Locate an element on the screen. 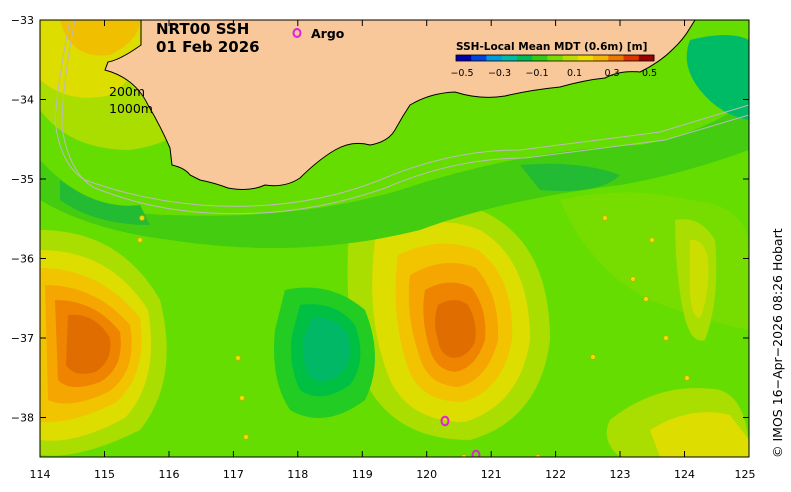 The image size is (791, 492). x-tick-label: 116 is located at coordinates (169, 474).